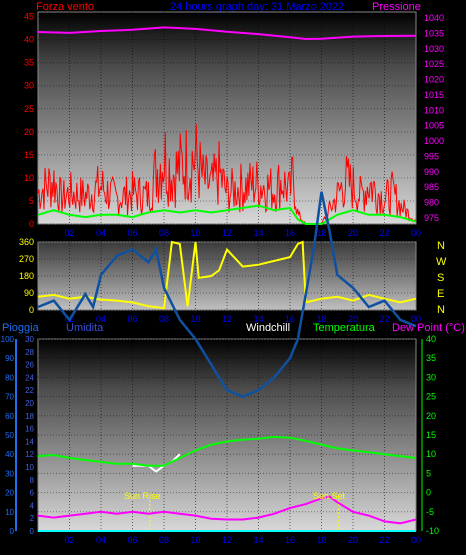 Image resolution: width=466 pixels, height=555 pixels. Describe the element at coordinates (29, 63) in the screenshot. I see `y-tick-label-wind: 35` at that location.